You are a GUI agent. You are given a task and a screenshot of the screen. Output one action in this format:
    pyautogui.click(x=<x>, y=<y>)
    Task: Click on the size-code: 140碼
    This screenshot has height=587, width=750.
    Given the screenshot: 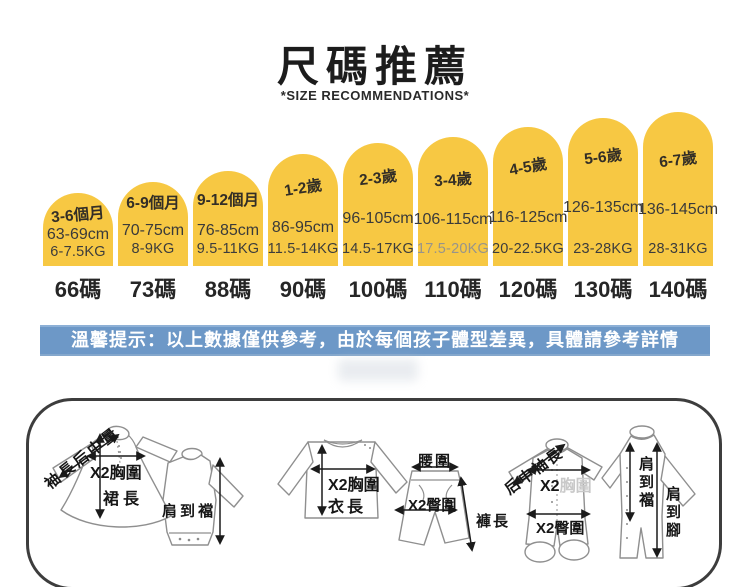 What is the action you would take?
    pyautogui.click(x=678, y=289)
    